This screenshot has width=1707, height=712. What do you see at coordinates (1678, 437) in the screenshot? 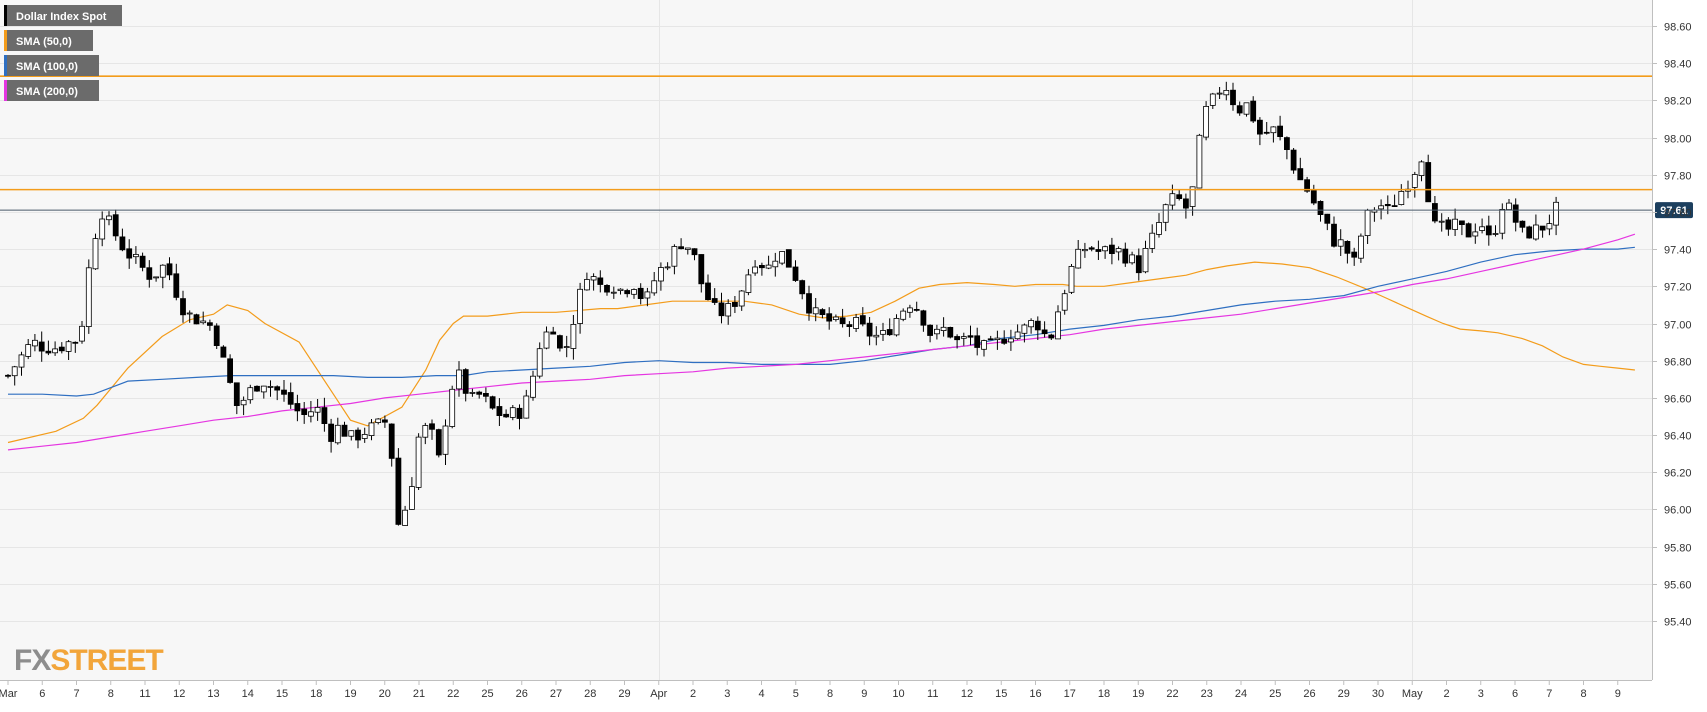
I see `y-tick-label: 96.40` at bounding box center [1678, 437].